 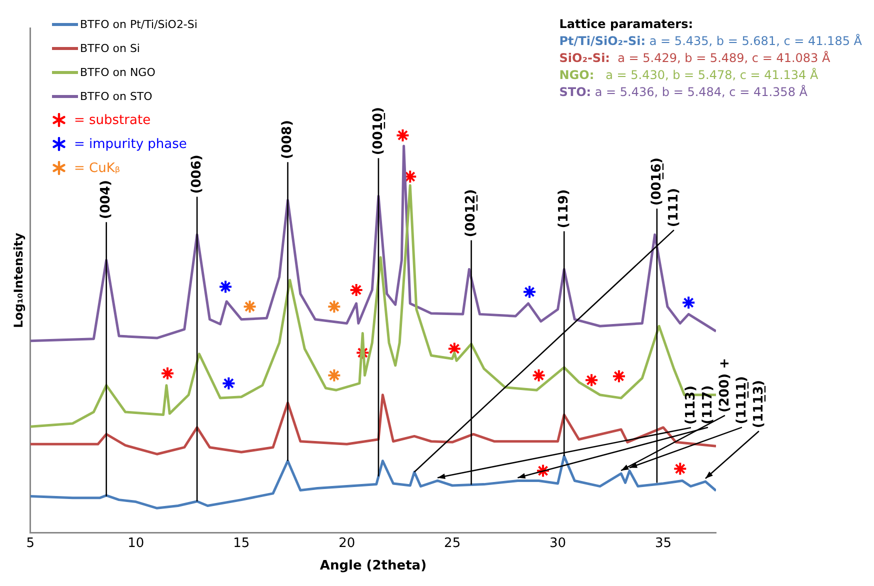 What do you see at coordinates (118, 72) in the screenshot?
I see `legend-label: BTFO on NGO` at bounding box center [118, 72].